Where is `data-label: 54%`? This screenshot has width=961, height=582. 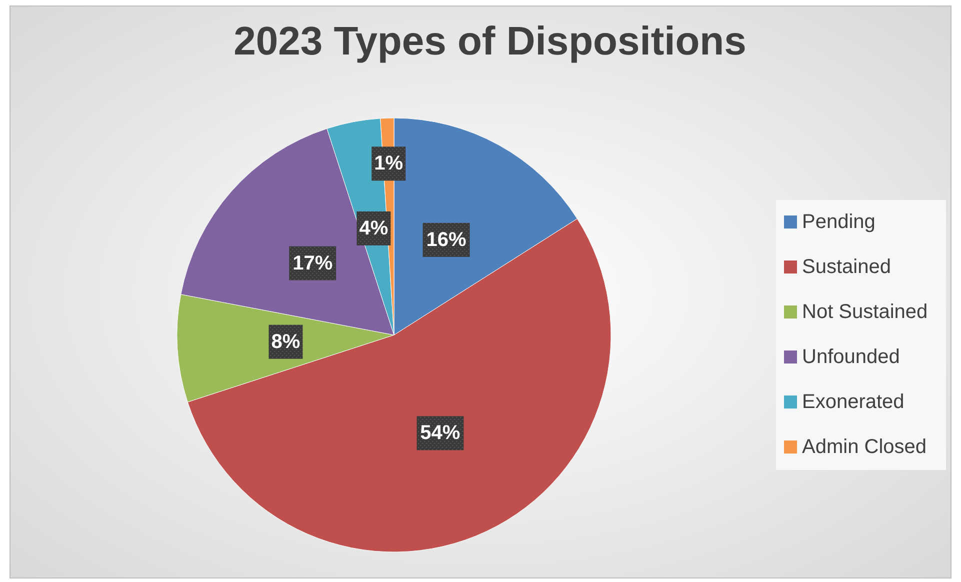 data-label: 54% is located at coordinates (440, 433).